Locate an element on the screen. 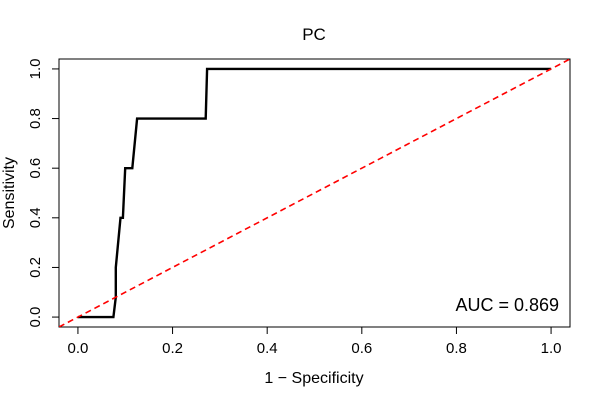 Image resolution: width=600 pixels, height=400 pixels. x-tick-label: 0.2 is located at coordinates (172, 348).